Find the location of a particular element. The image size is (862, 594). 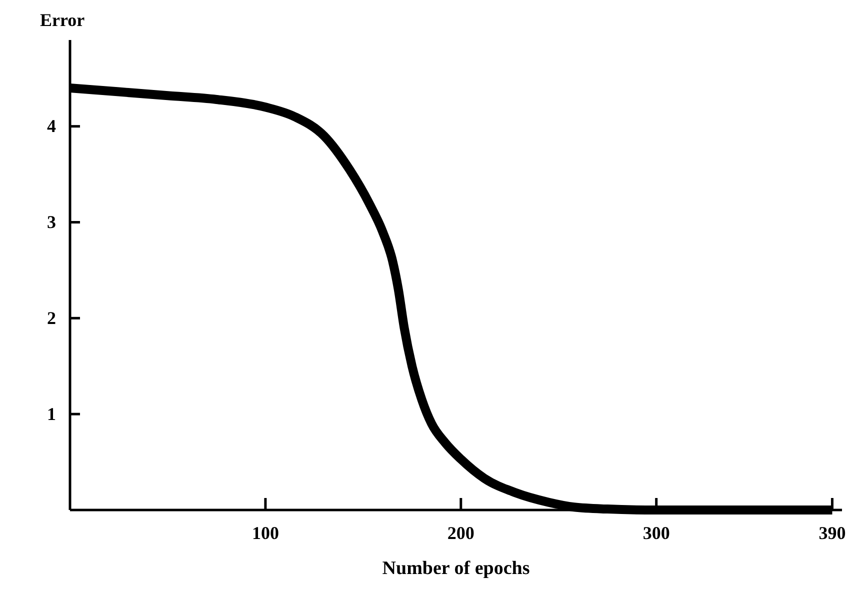

y-axis-title: Error is located at coordinates (62, 20).